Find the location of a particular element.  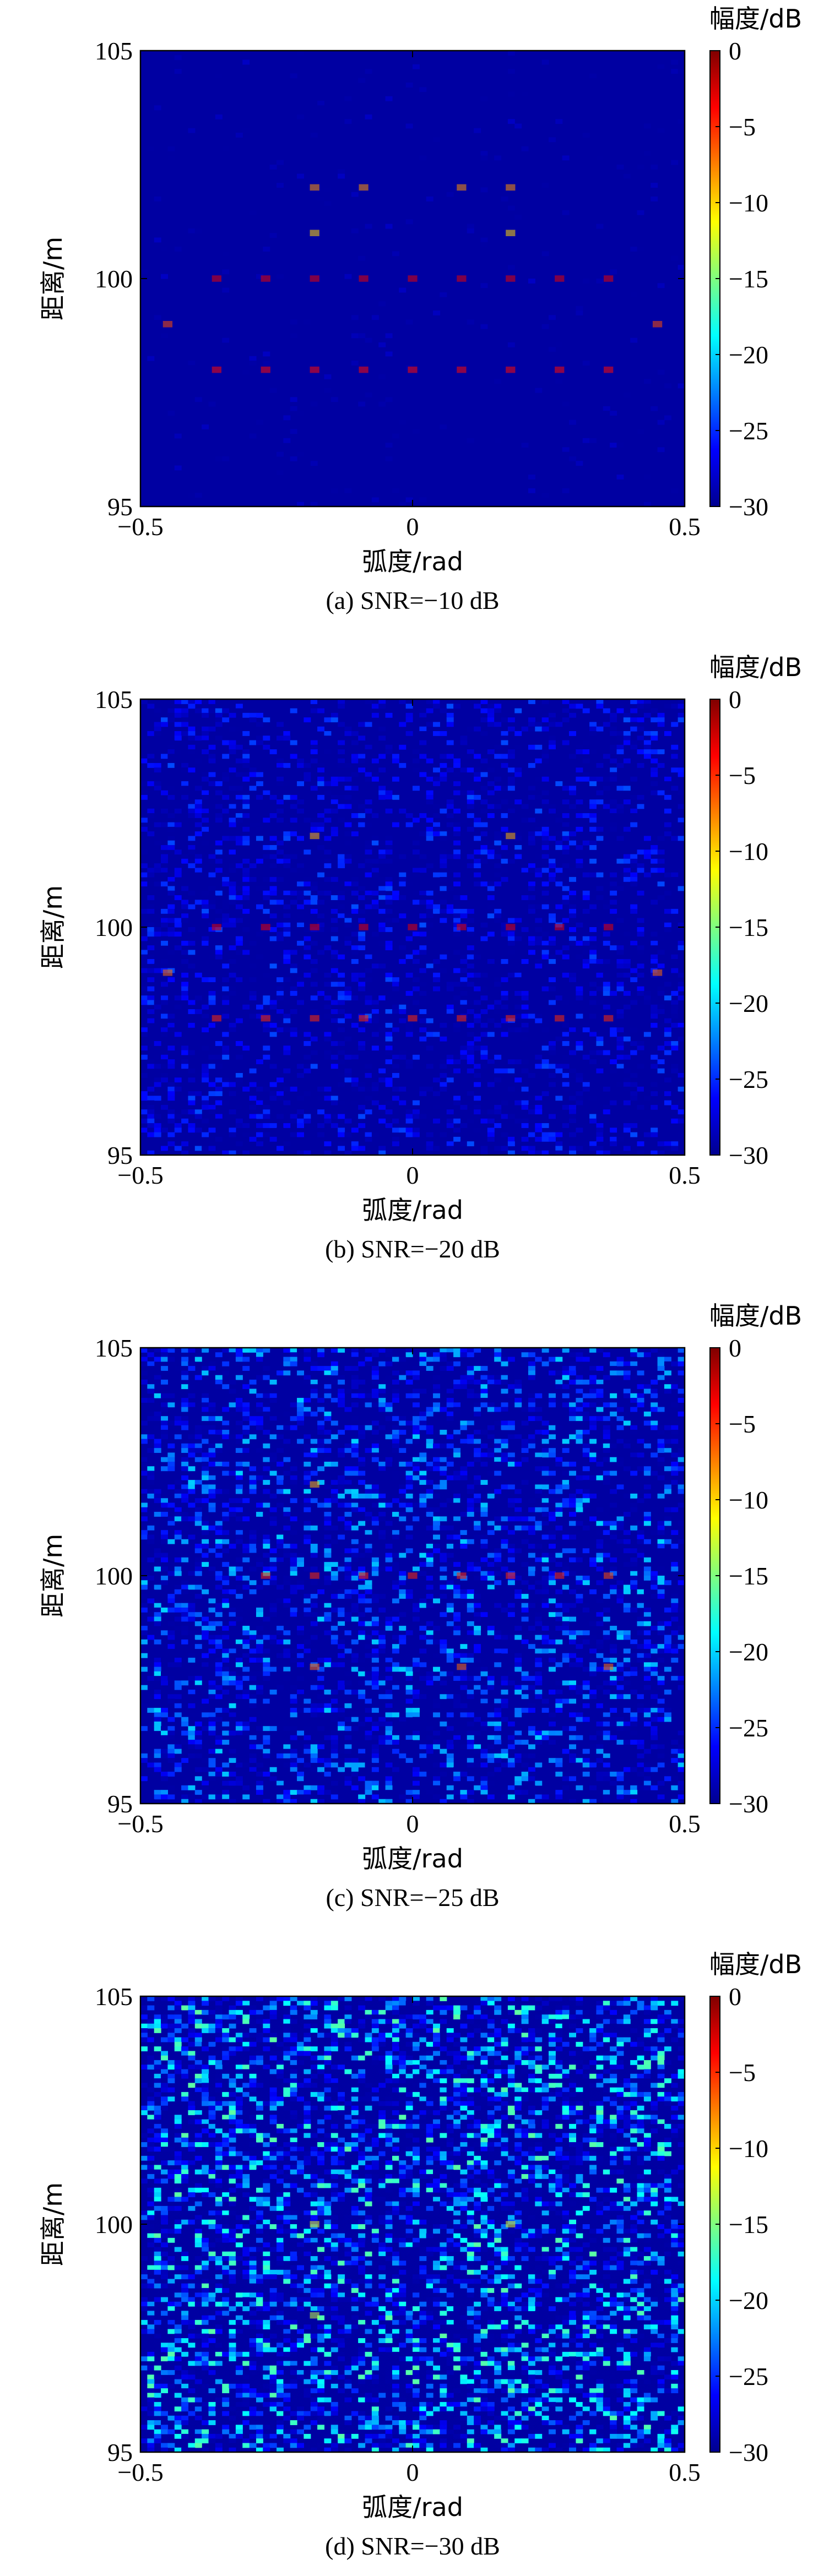

panel-caption: (b) SNR=−20 dB is located at coordinates (412, 1249).